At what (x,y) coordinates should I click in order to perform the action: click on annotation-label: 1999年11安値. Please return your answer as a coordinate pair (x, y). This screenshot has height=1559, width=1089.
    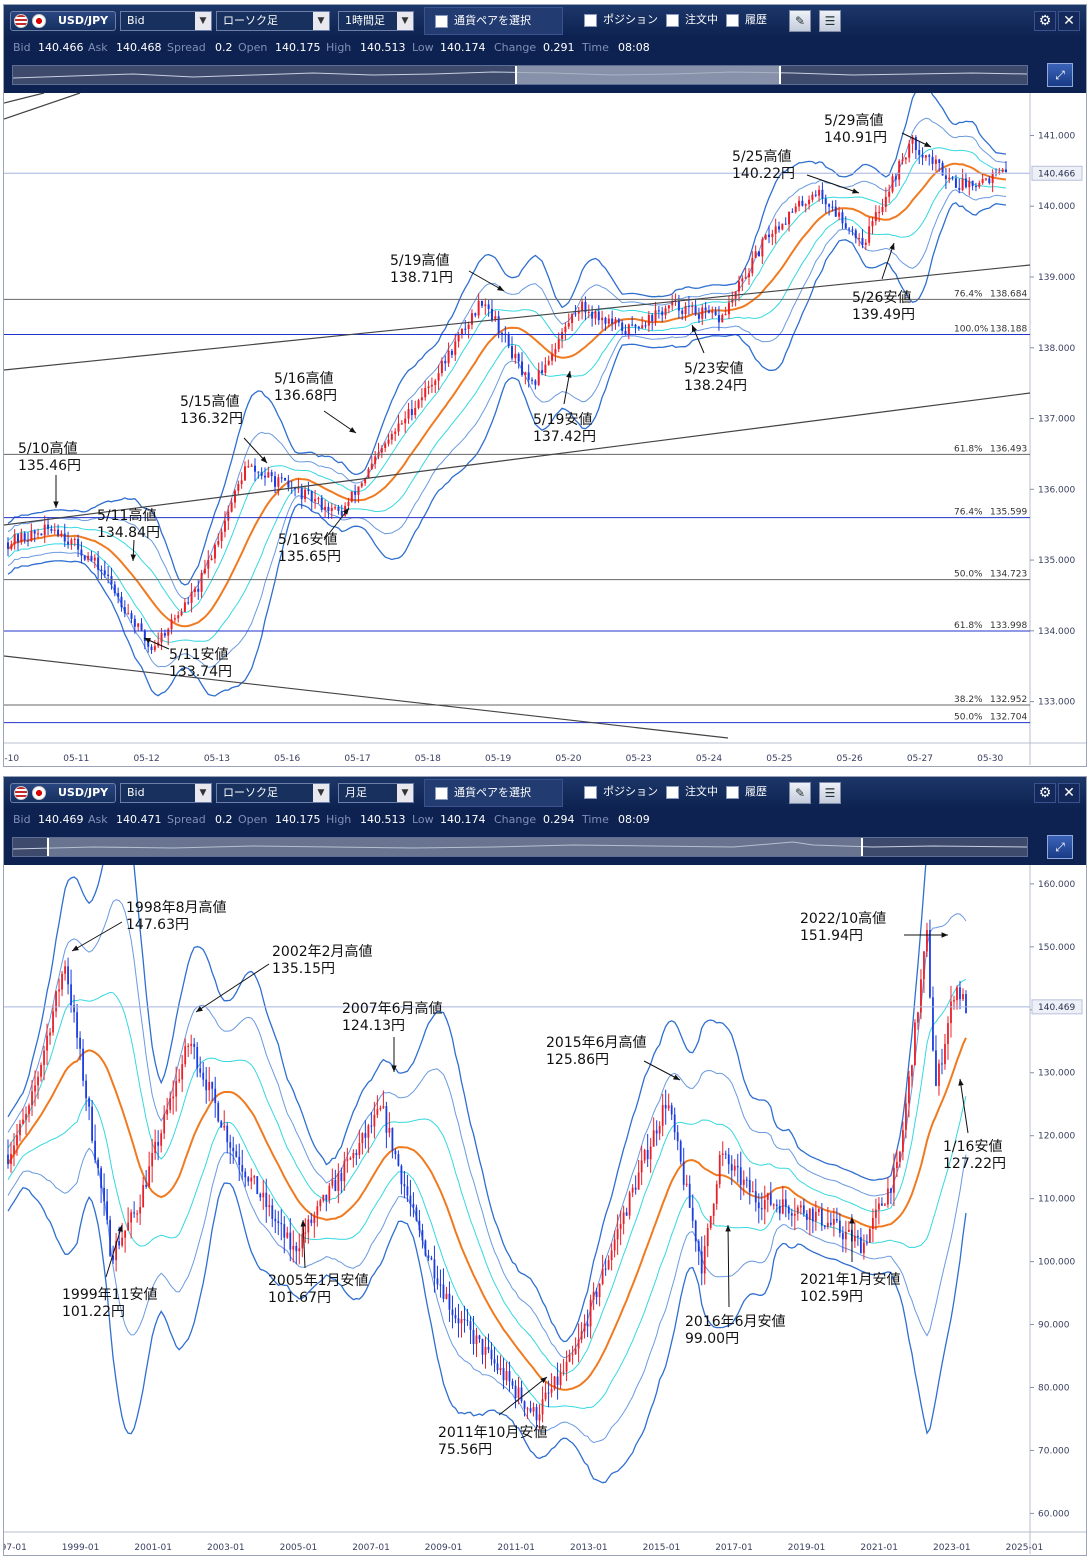
    Looking at the image, I should click on (109, 1295).